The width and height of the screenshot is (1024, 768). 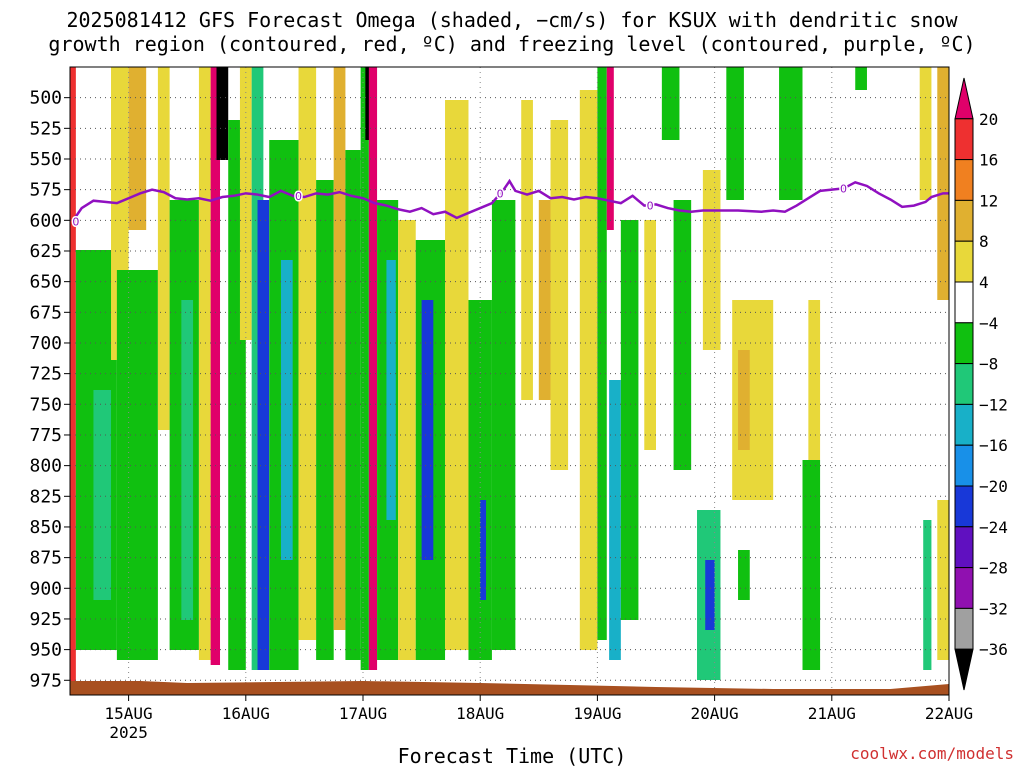 I want to click on colorbar-label: −32, so click(x=993, y=608).